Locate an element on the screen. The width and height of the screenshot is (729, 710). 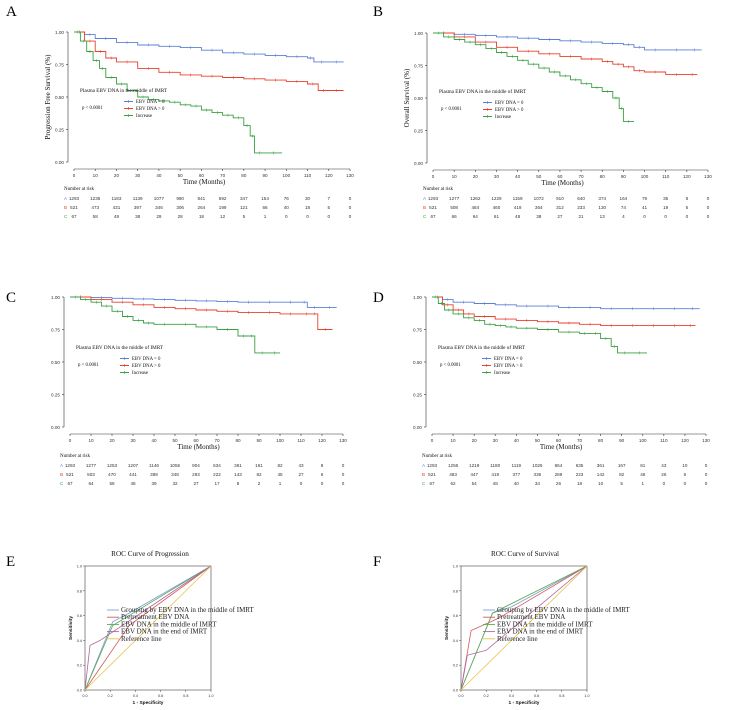
risk-value: 26 is located at coordinates (559, 483).